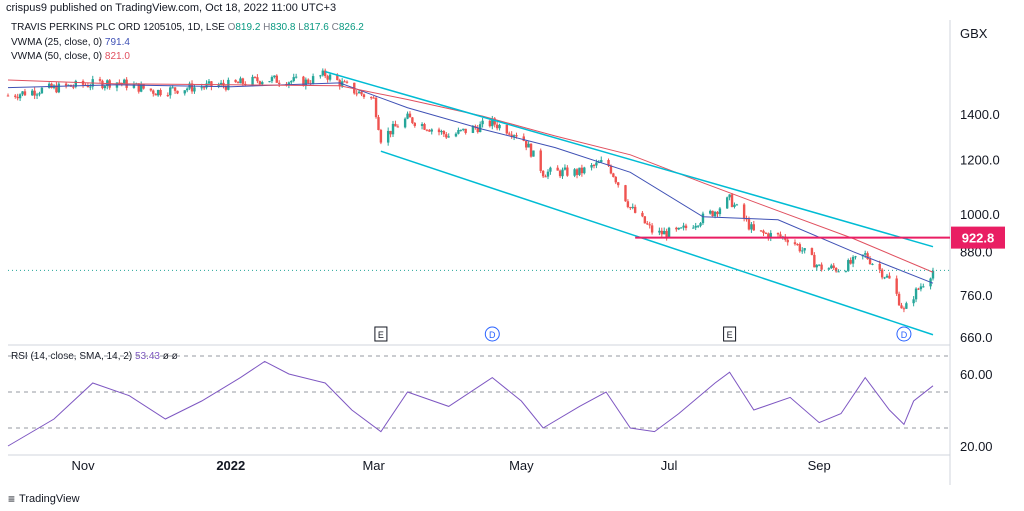 The image size is (1024, 511). I want to click on vwma50-value: 821.0, so click(117, 56).